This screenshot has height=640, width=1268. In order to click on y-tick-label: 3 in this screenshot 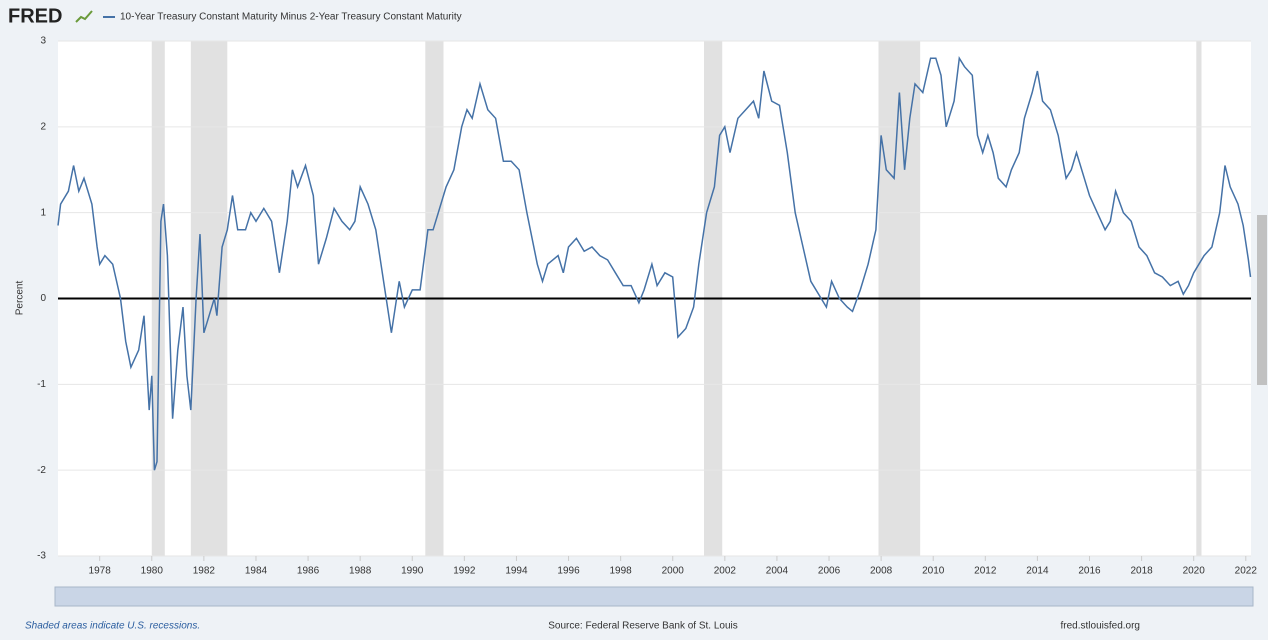, I will do `click(43, 41)`.